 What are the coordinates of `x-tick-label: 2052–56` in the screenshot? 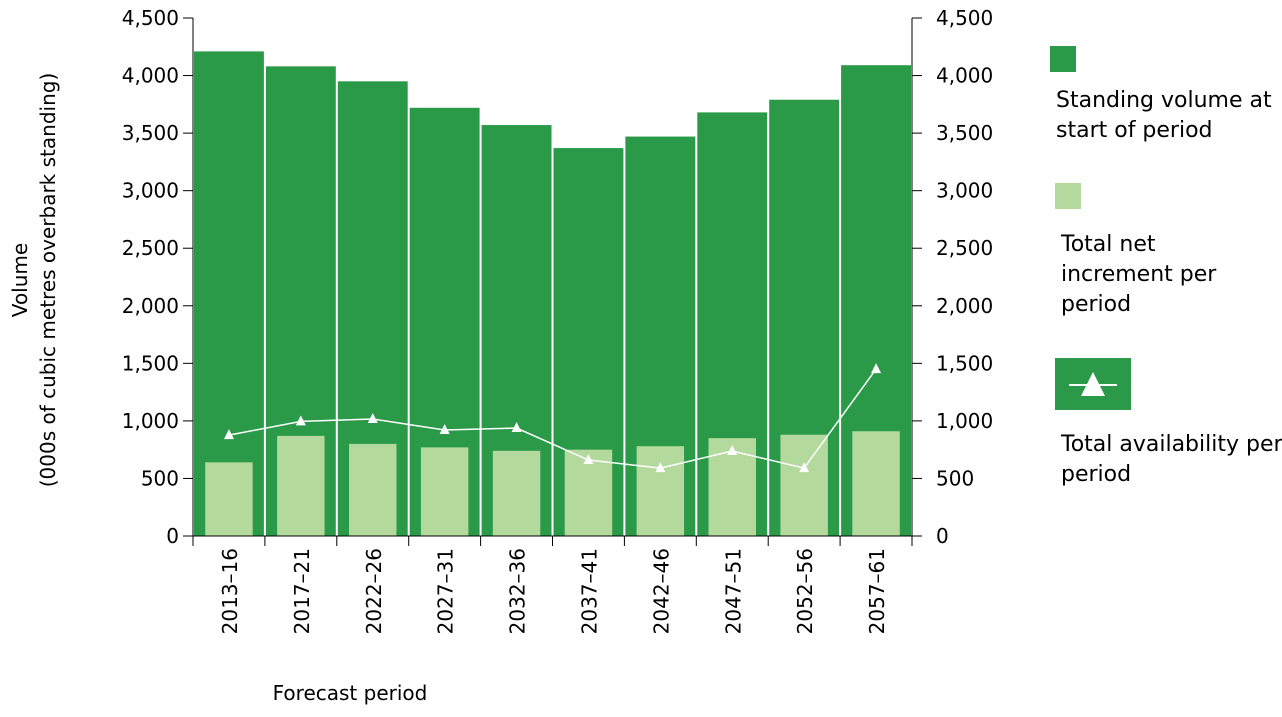 It's located at (805, 591).